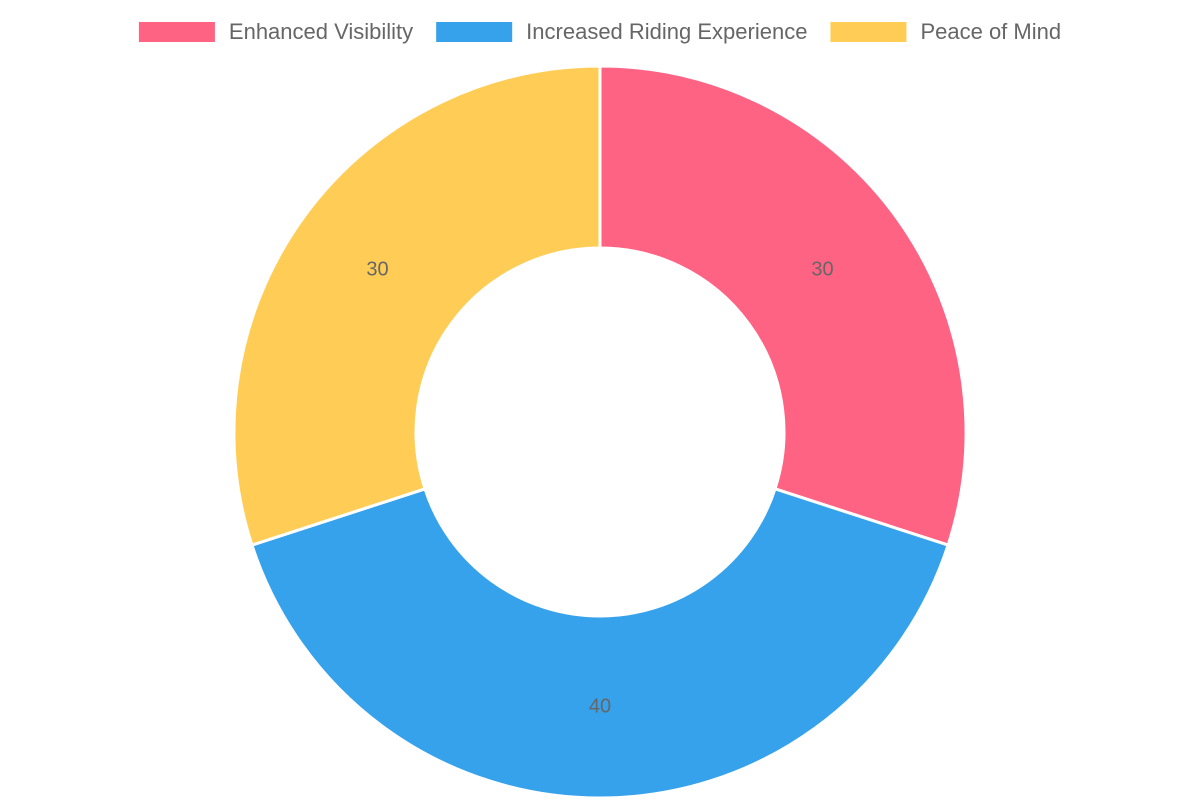 The height and width of the screenshot is (800, 1200). I want to click on legend-text: Enhanced Visibility, so click(321, 31).